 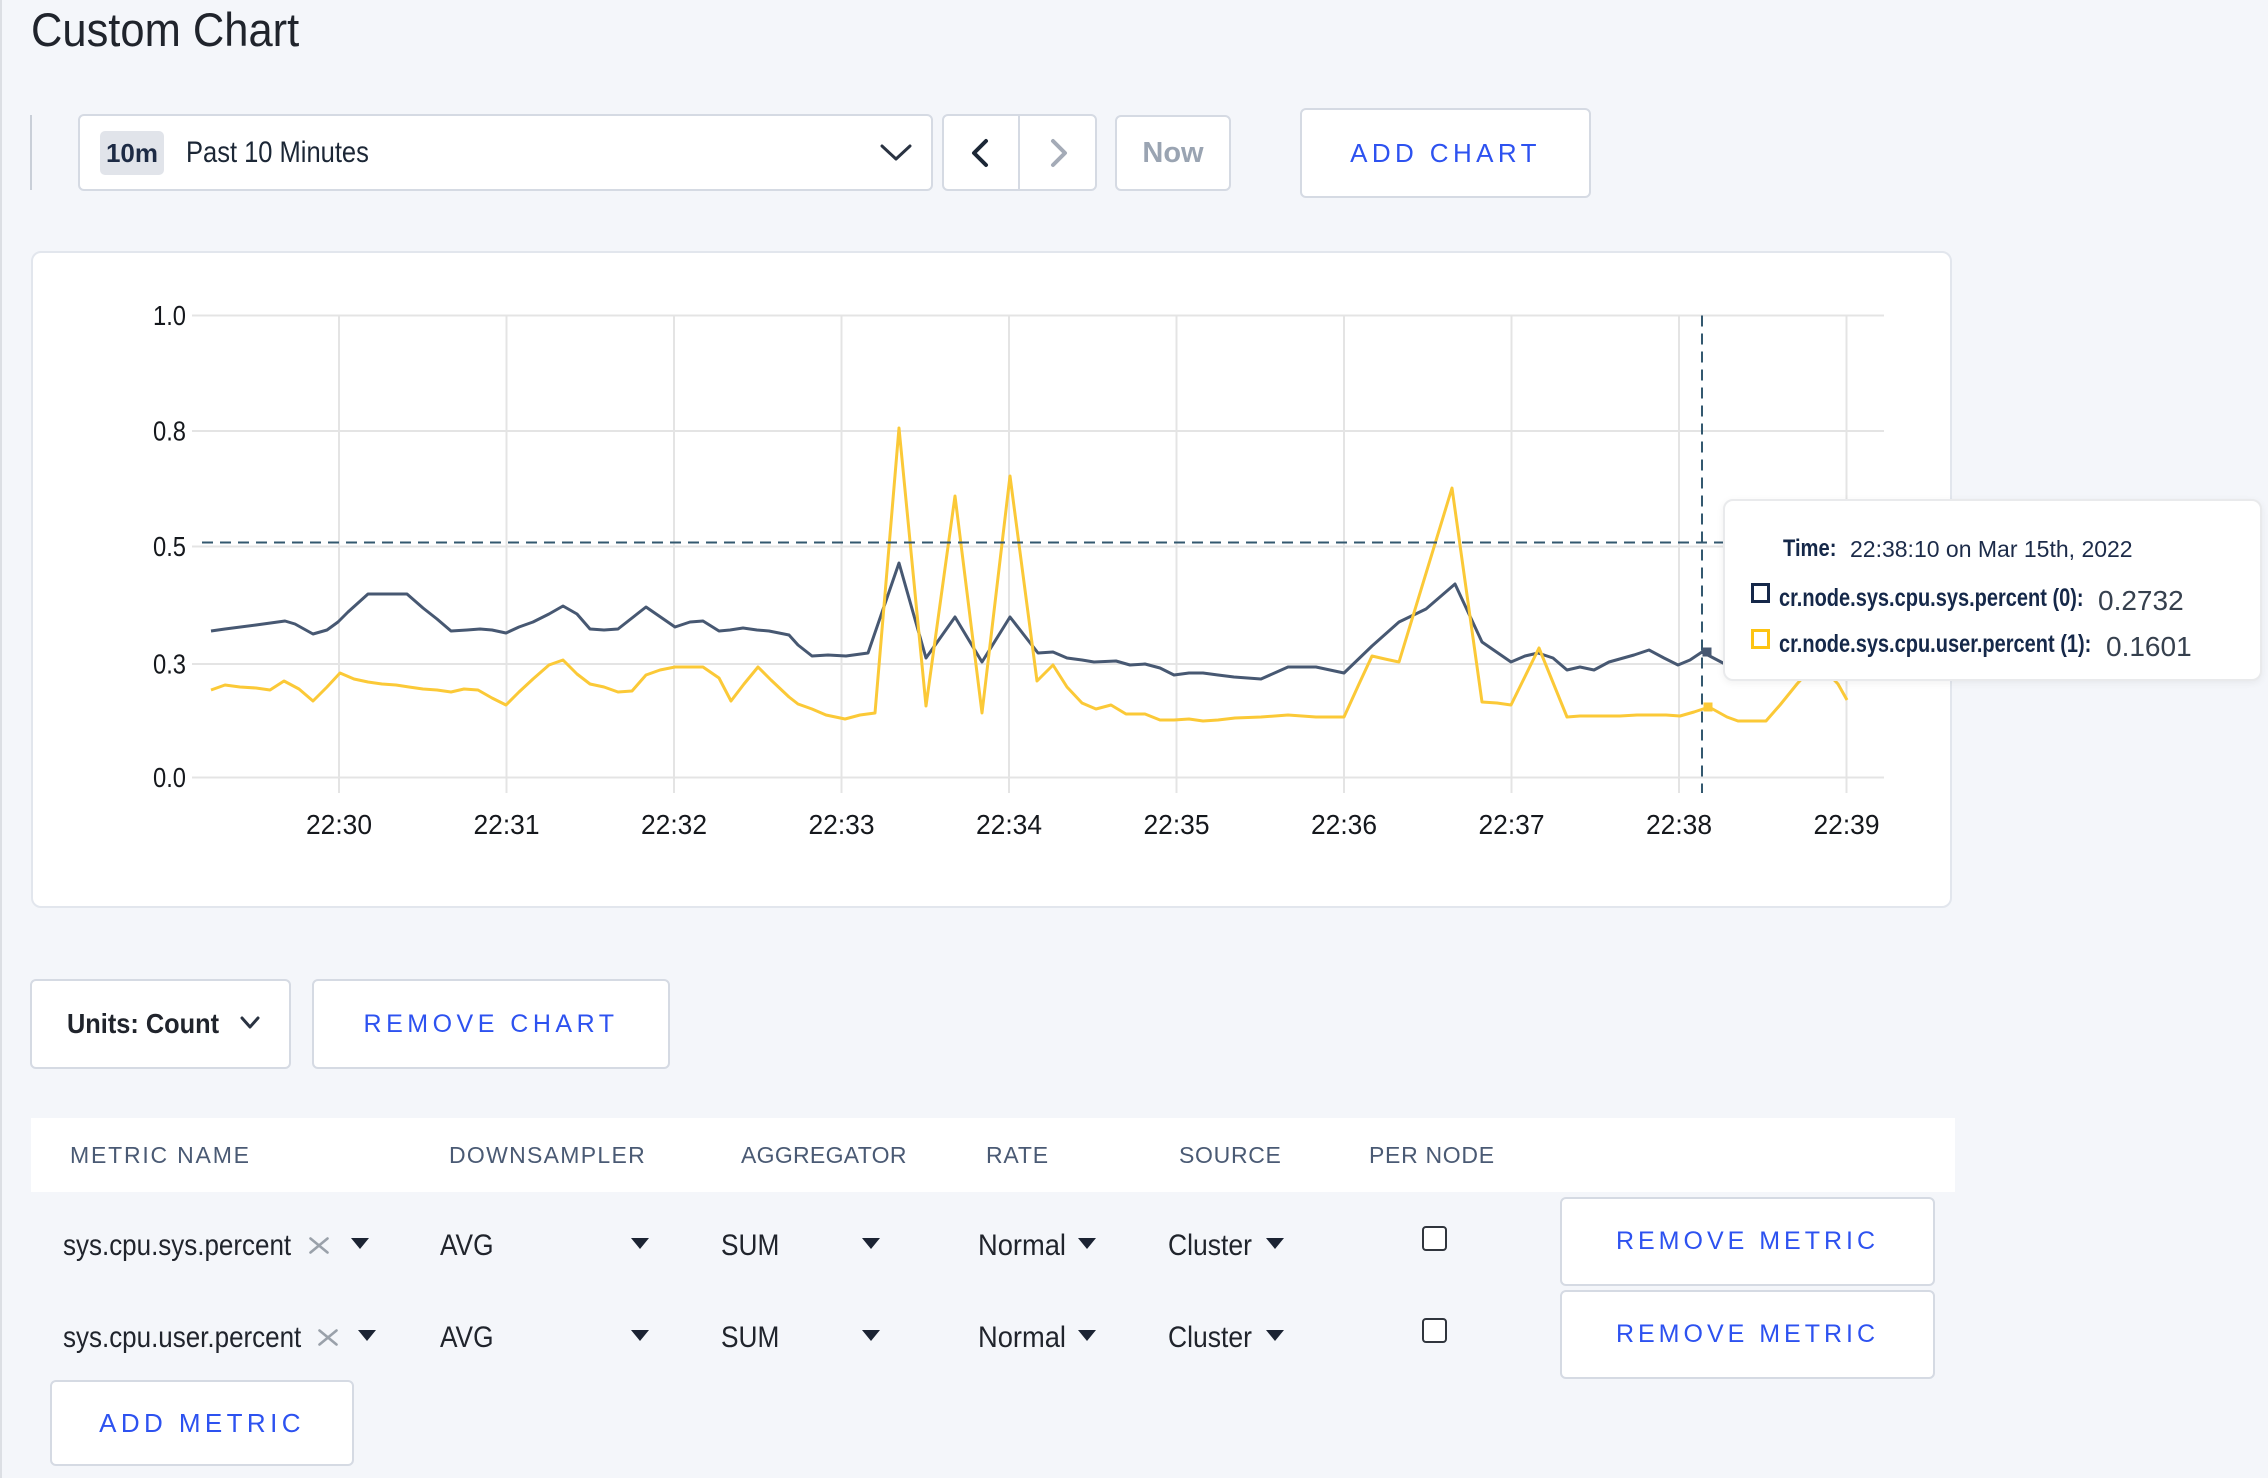 What do you see at coordinates (1009, 824) in the screenshot?
I see `svg-text: 22:34` at bounding box center [1009, 824].